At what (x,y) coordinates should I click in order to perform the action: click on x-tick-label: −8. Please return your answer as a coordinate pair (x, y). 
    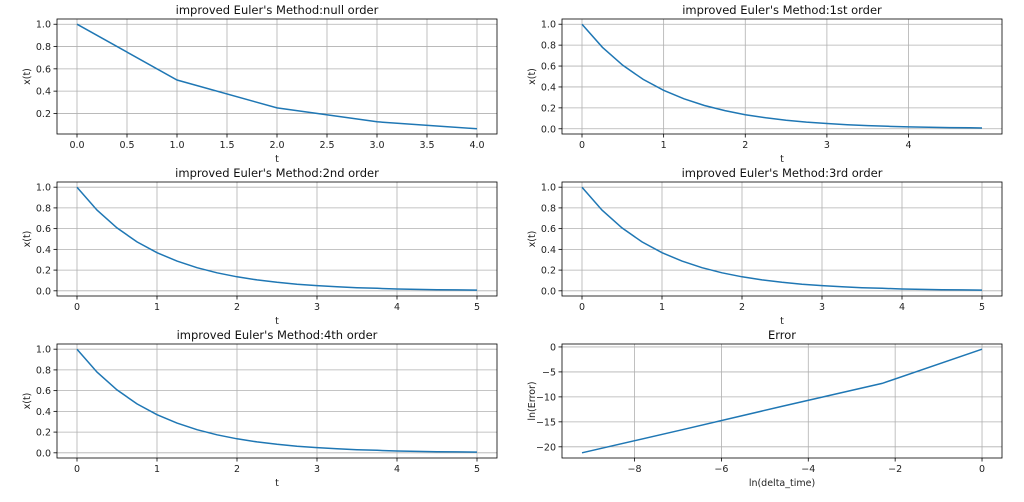
    Looking at the image, I should click on (635, 469).